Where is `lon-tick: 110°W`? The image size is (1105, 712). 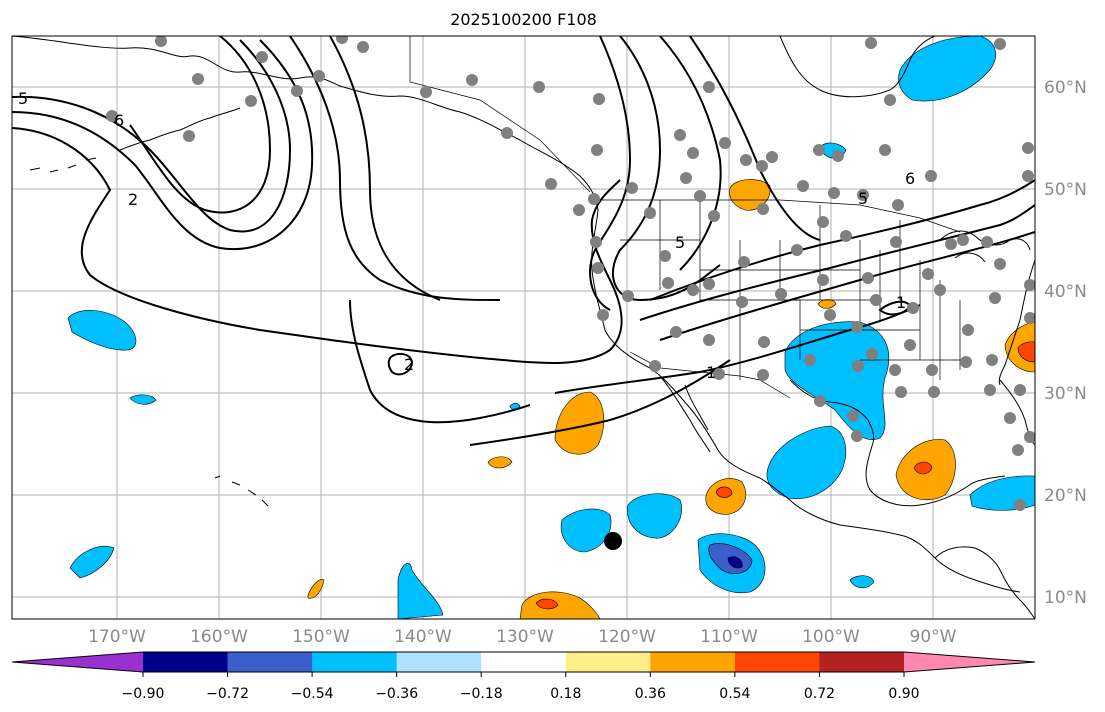
lon-tick: 110°W is located at coordinates (729, 637).